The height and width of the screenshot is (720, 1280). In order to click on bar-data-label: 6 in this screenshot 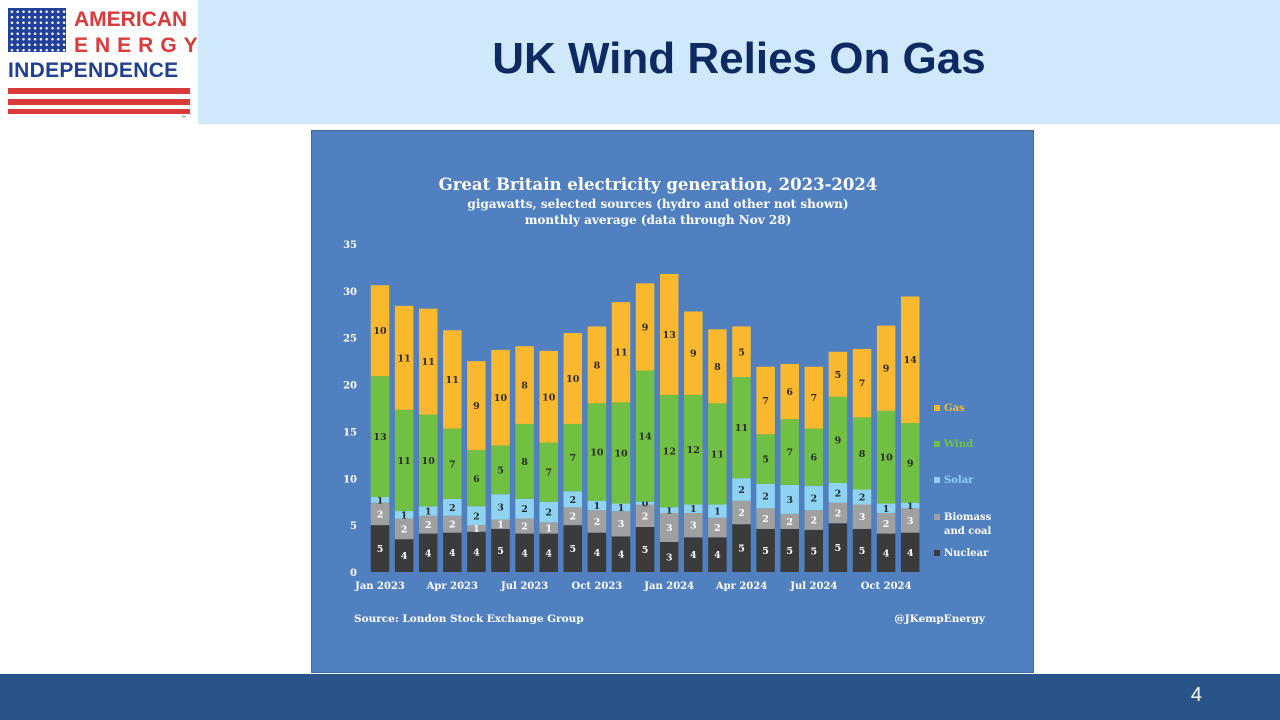, I will do `click(813, 458)`.